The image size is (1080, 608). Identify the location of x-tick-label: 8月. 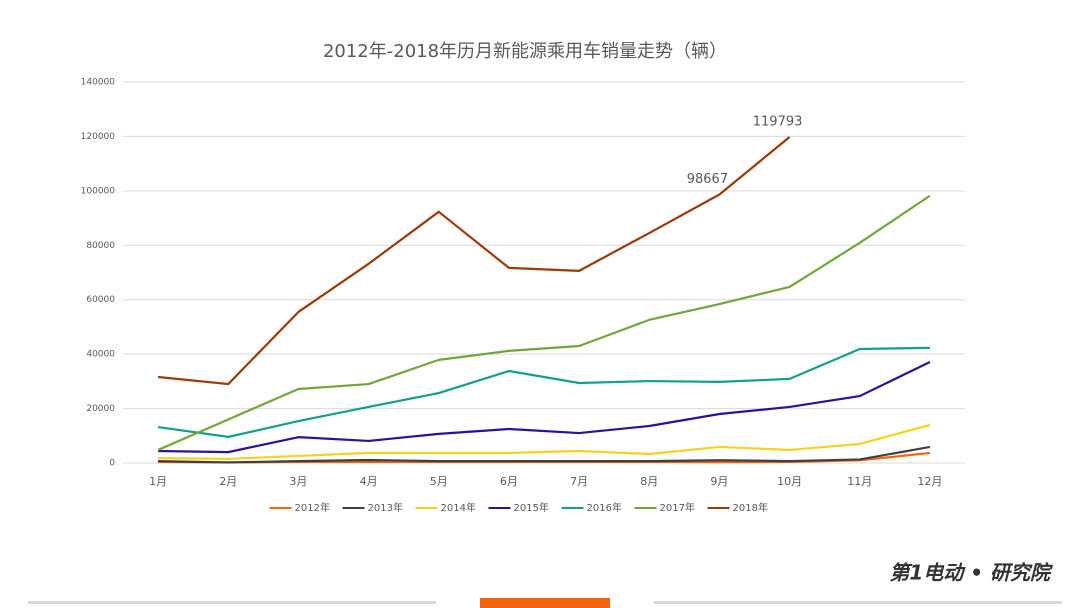
(649, 481).